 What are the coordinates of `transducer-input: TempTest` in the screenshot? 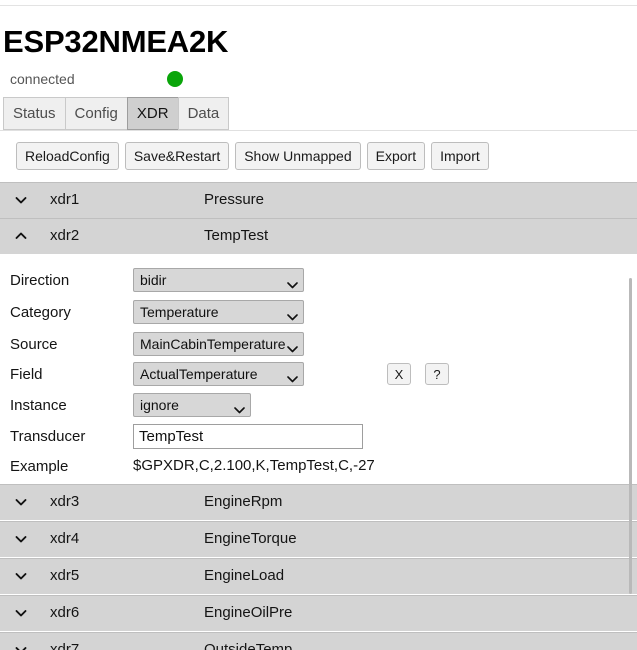 It's located at (248, 436).